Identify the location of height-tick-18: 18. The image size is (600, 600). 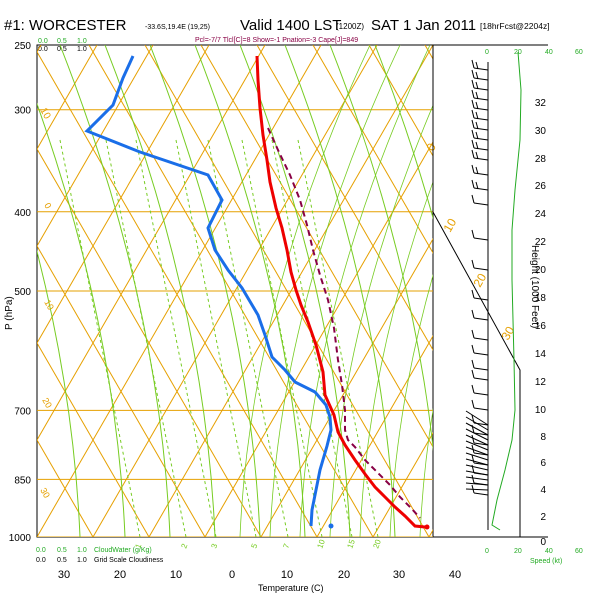
(541, 298).